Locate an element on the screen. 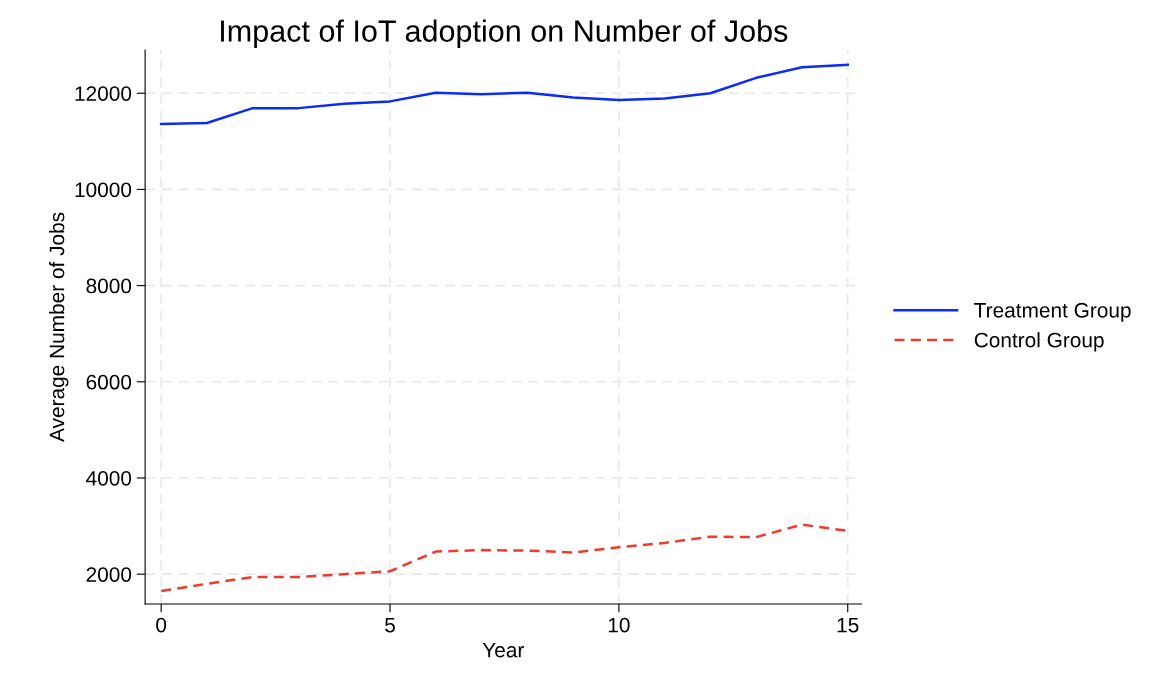  y-tick-label: 8000 is located at coordinates (109, 286).